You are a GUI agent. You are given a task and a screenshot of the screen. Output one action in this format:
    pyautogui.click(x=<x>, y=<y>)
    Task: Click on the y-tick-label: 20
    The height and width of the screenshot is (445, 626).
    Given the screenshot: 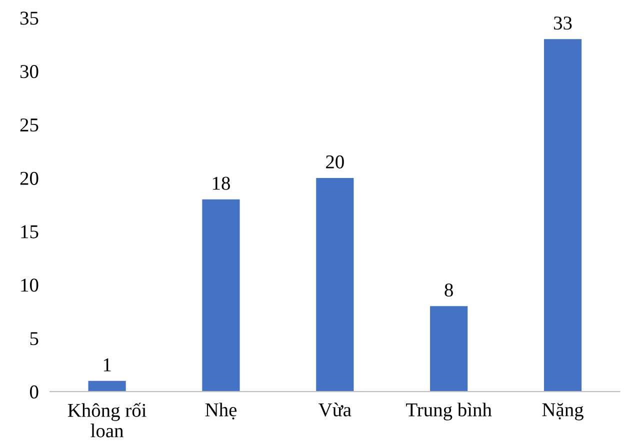 What is the action you would take?
    pyautogui.click(x=29, y=178)
    